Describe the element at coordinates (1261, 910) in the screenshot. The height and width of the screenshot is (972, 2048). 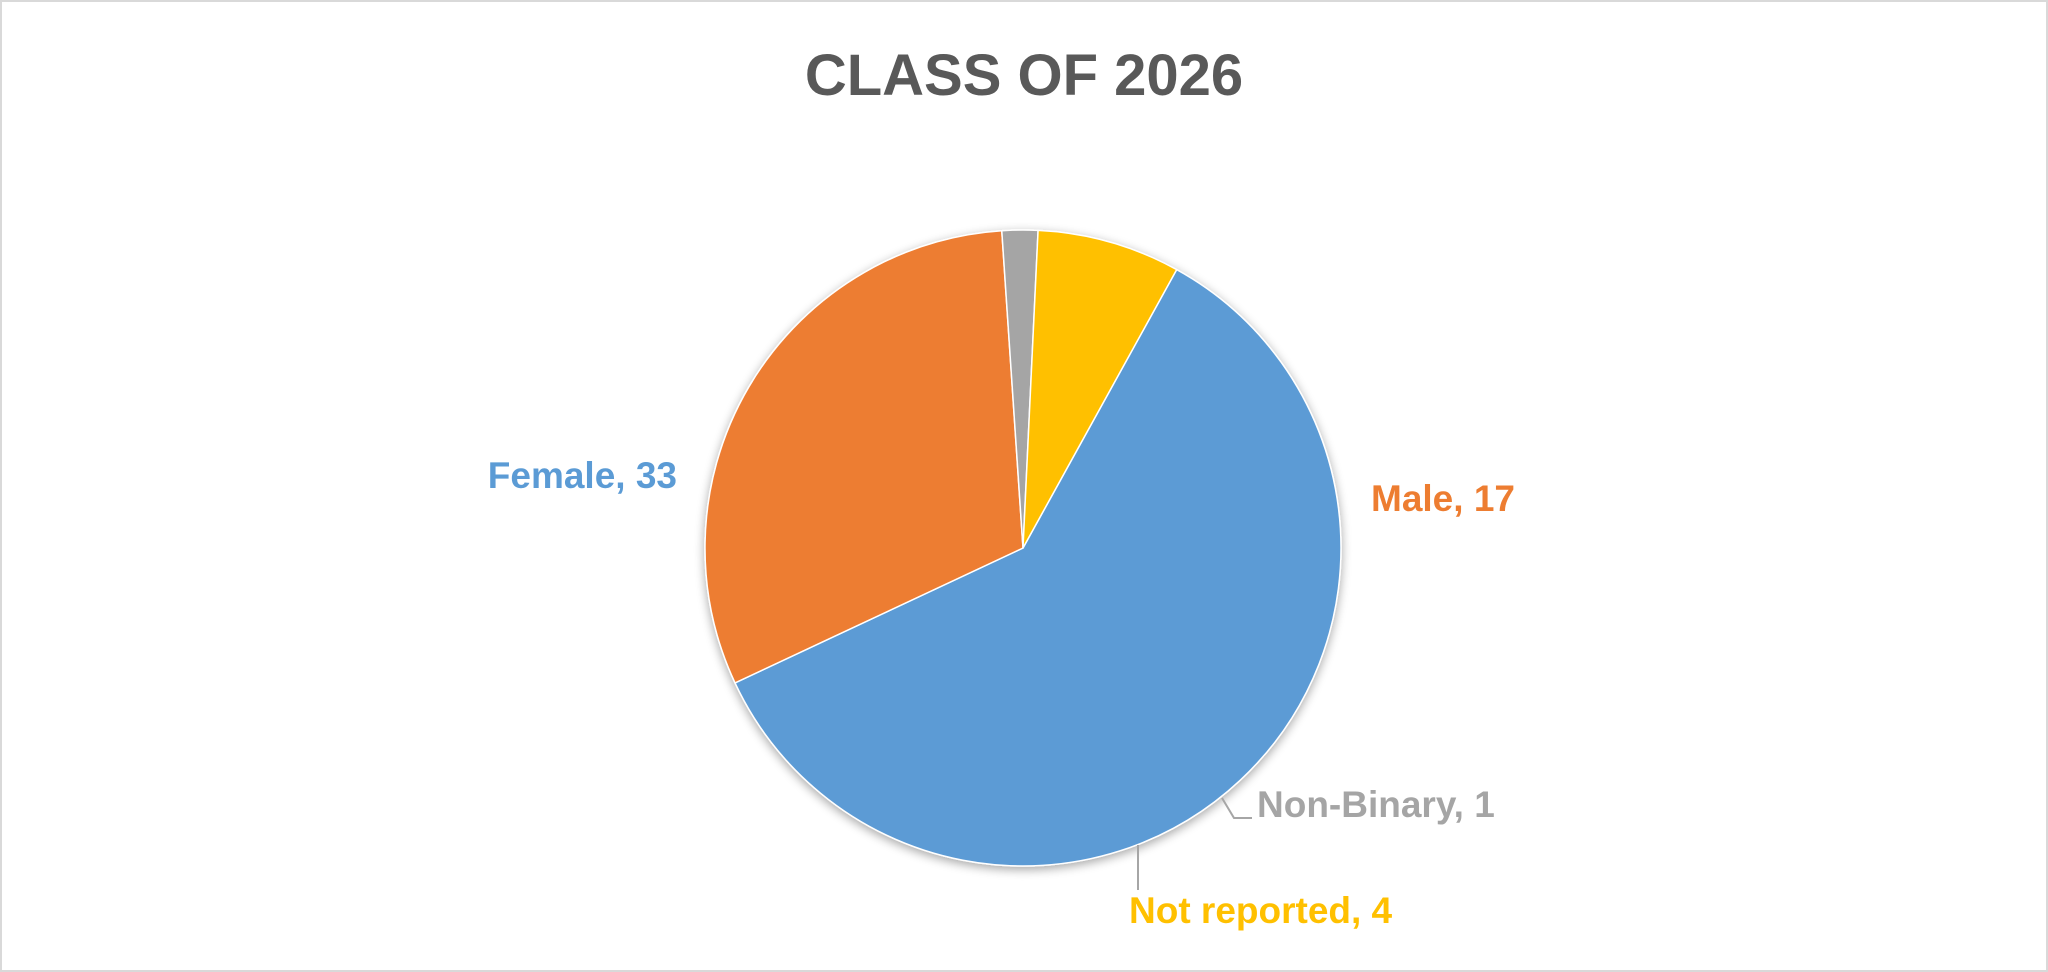
I see `data-label-not-reported: Not reported, 4` at that location.